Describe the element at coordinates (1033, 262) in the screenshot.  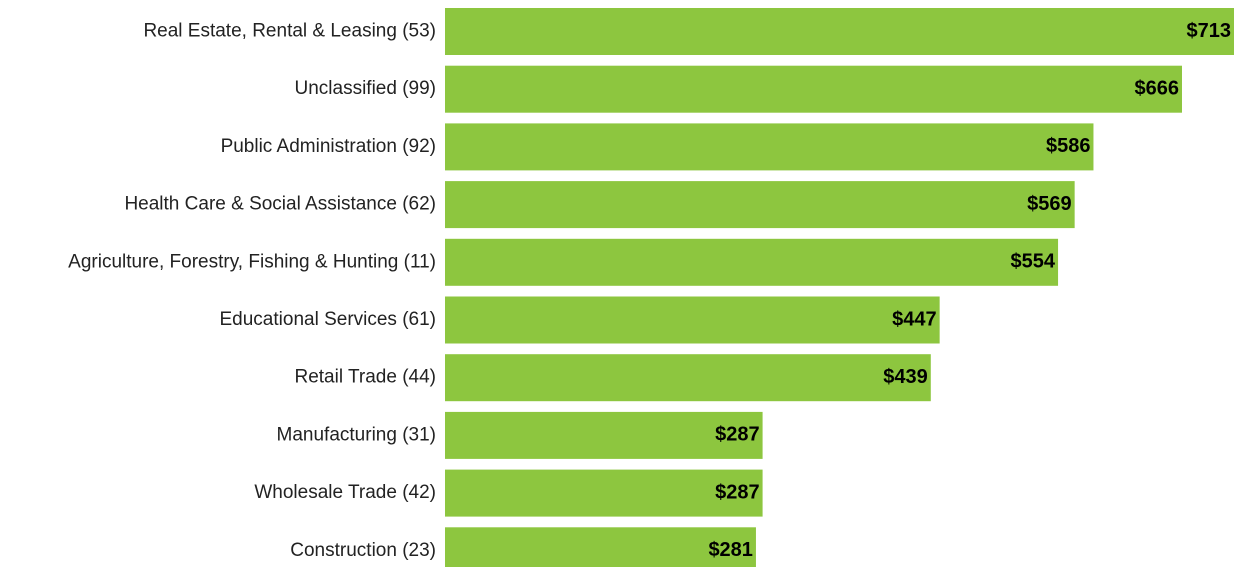
I see `value-label: $554` at that location.